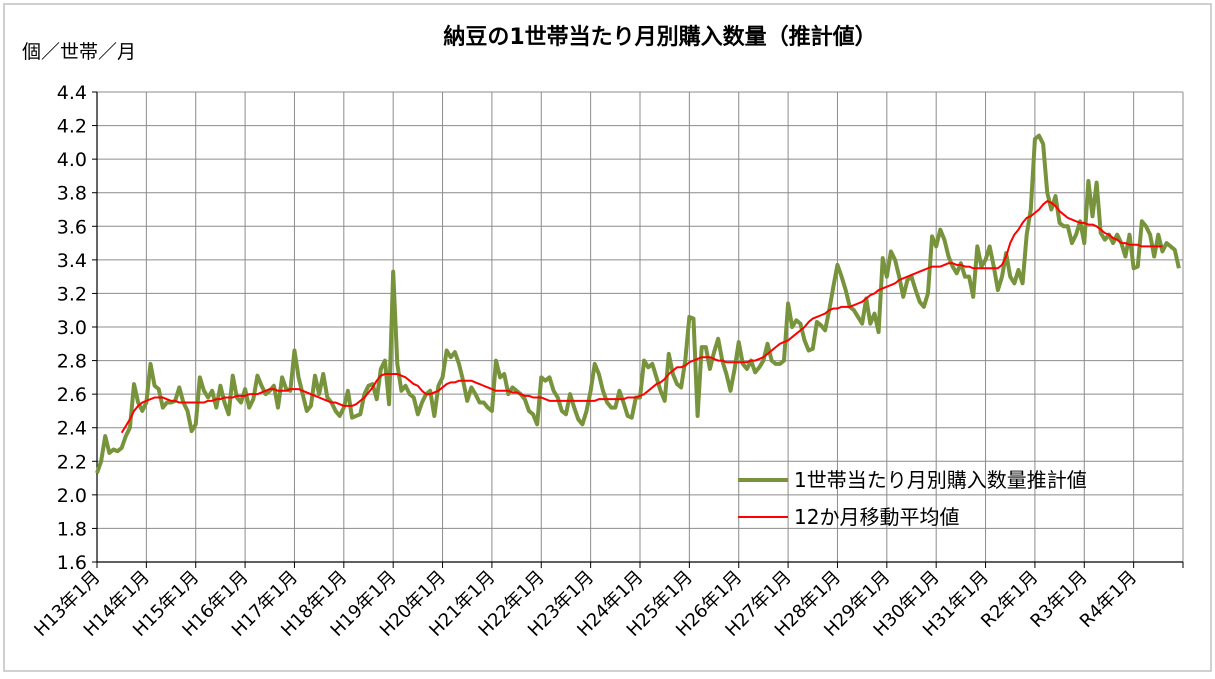  I want to click on y-tick-label: 4.2, so click(72, 127).